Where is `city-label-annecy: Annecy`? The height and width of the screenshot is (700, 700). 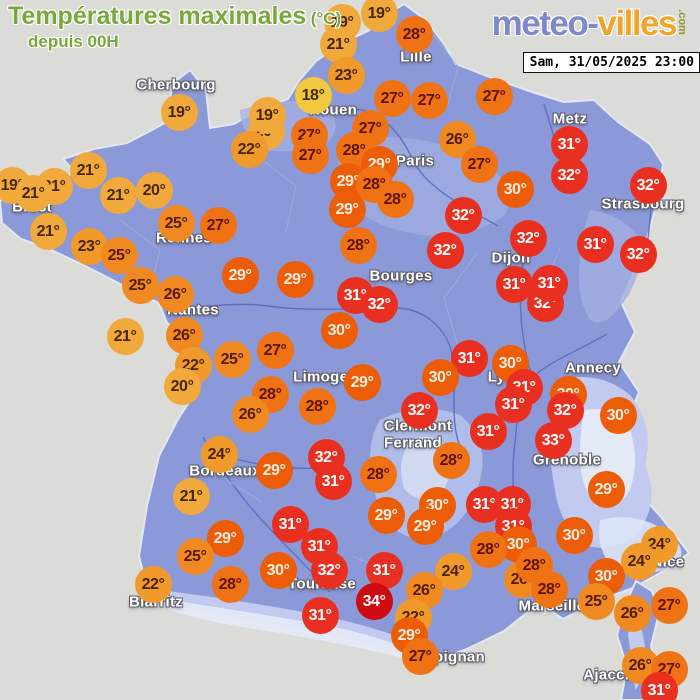 city-label-annecy: Annecy is located at coordinates (593, 368).